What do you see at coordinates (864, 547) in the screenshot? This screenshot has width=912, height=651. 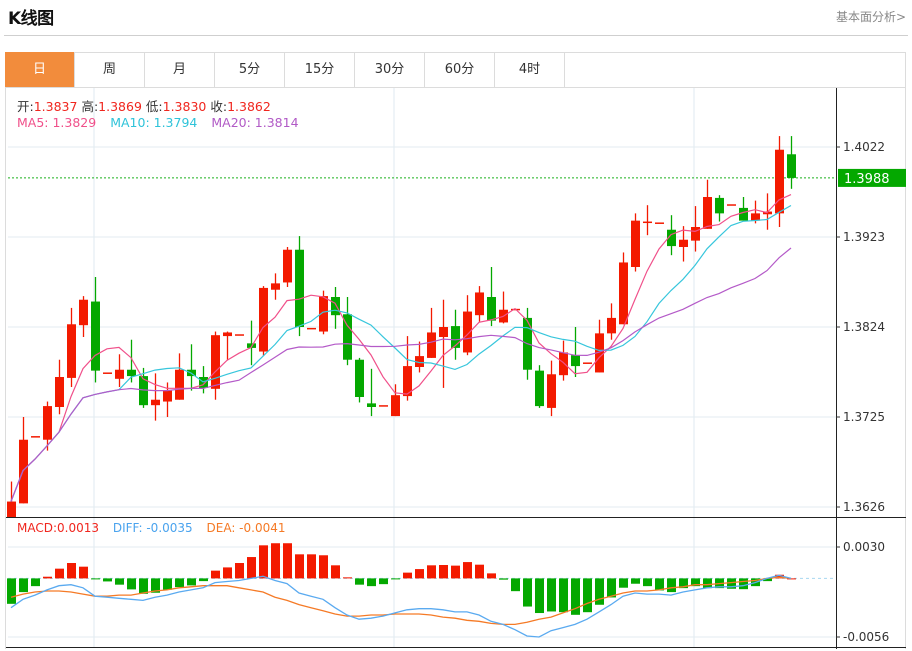 I see `macd-tick-label: 0.0030` at bounding box center [864, 547].